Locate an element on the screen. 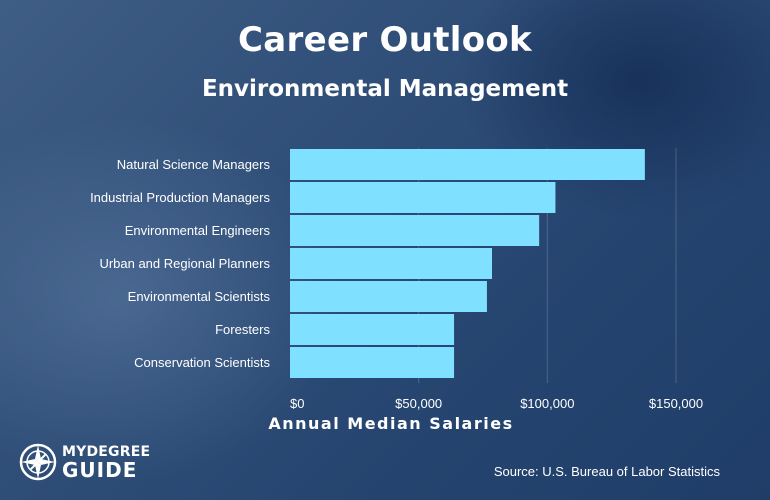 Image resolution: width=770 pixels, height=500 pixels. chart-title: Career Outlook is located at coordinates (385, 40).